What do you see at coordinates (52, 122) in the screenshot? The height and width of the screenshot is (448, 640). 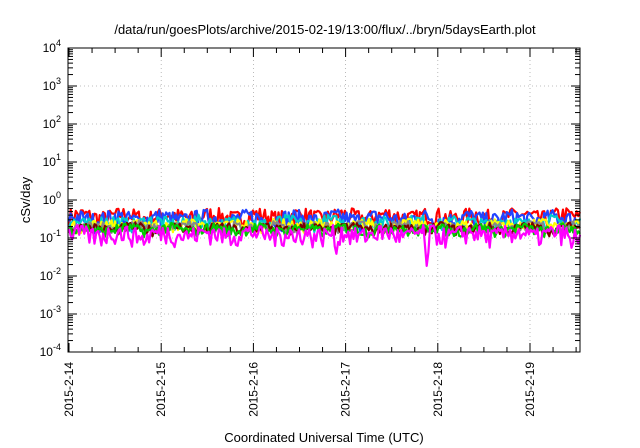 I see `y-tick-label: 10²` at bounding box center [52, 122].